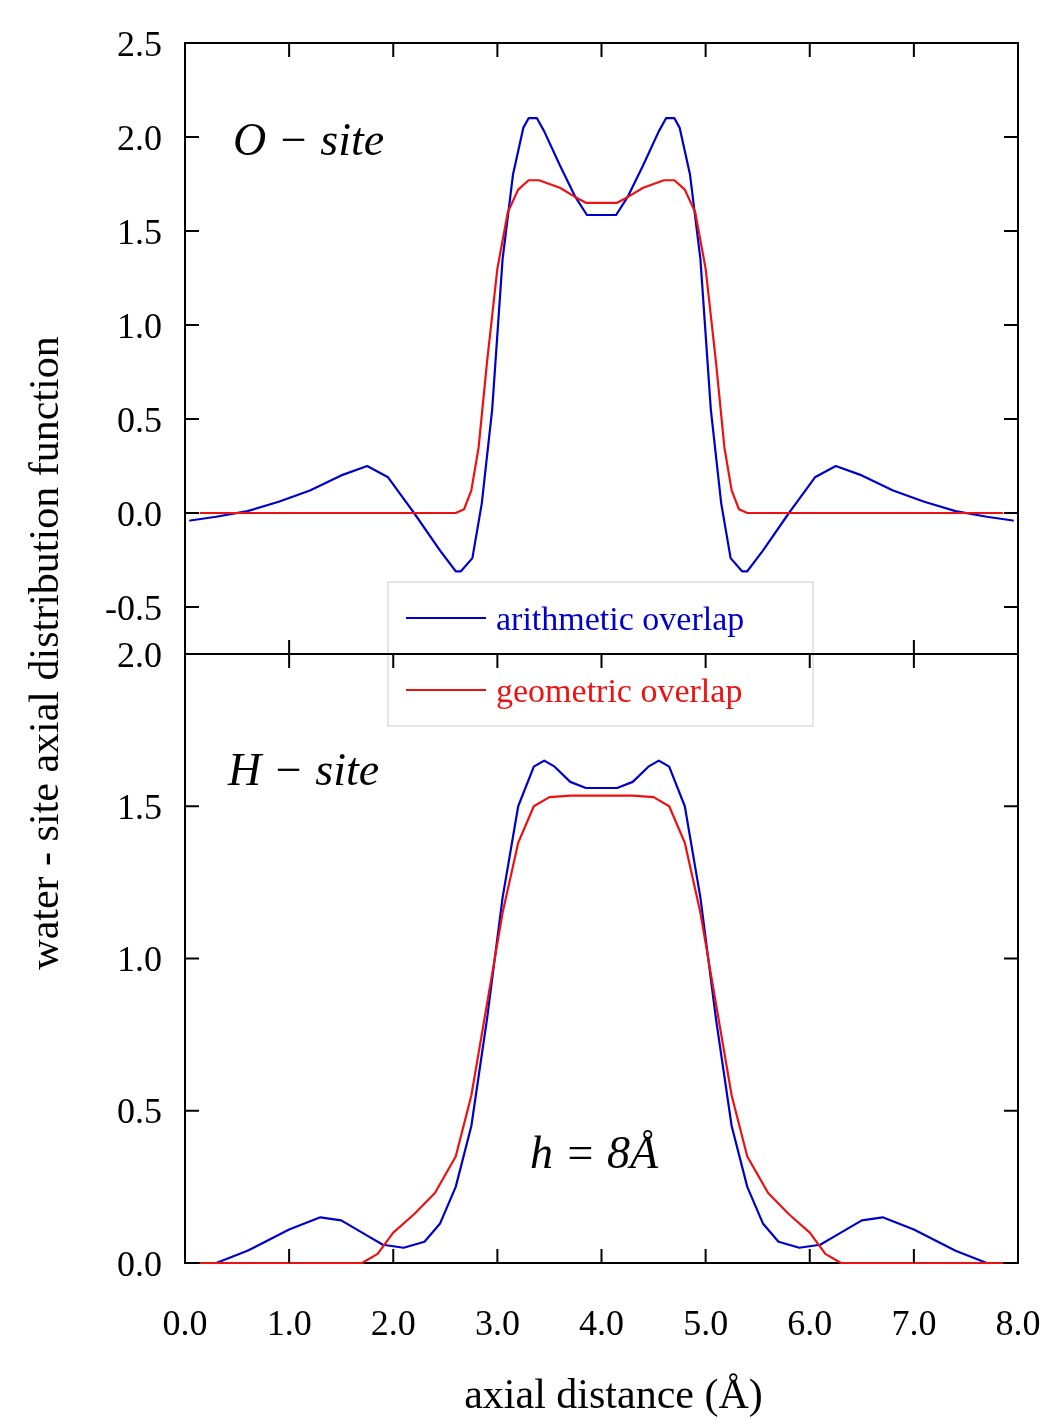 The width and height of the screenshot is (1051, 1420). I want to click on x-tick-label: 3.0, so click(497, 1323).